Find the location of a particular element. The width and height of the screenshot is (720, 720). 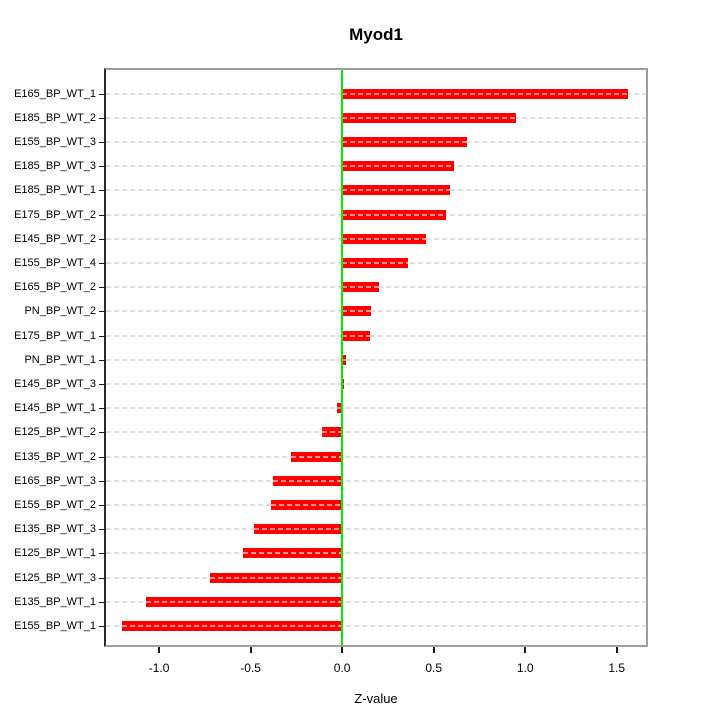

y-axis-label: E135_BP_WT_1 is located at coordinates (55, 601).